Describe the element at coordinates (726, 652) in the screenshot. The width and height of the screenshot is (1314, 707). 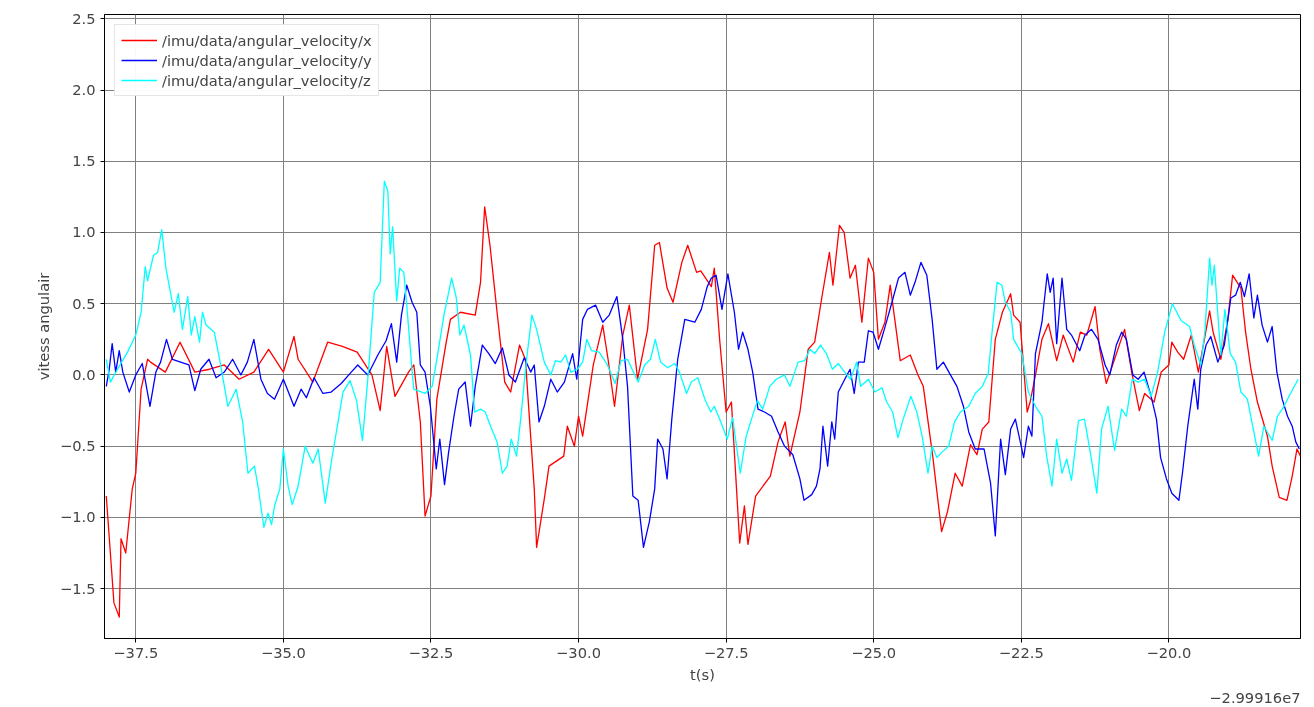
I see `x-tick-label: −27.5` at that location.